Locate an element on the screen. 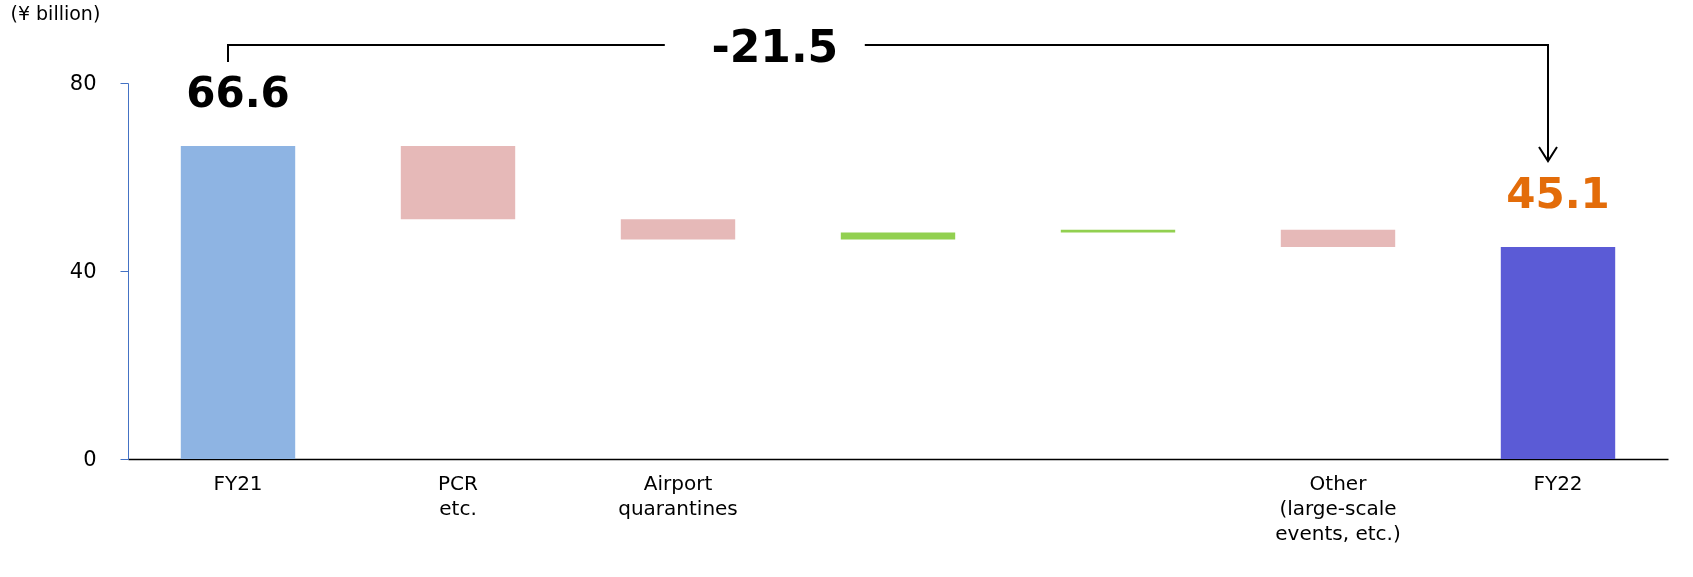 The height and width of the screenshot is (577, 1693). x-tick-label: FY22 is located at coordinates (1558, 482).